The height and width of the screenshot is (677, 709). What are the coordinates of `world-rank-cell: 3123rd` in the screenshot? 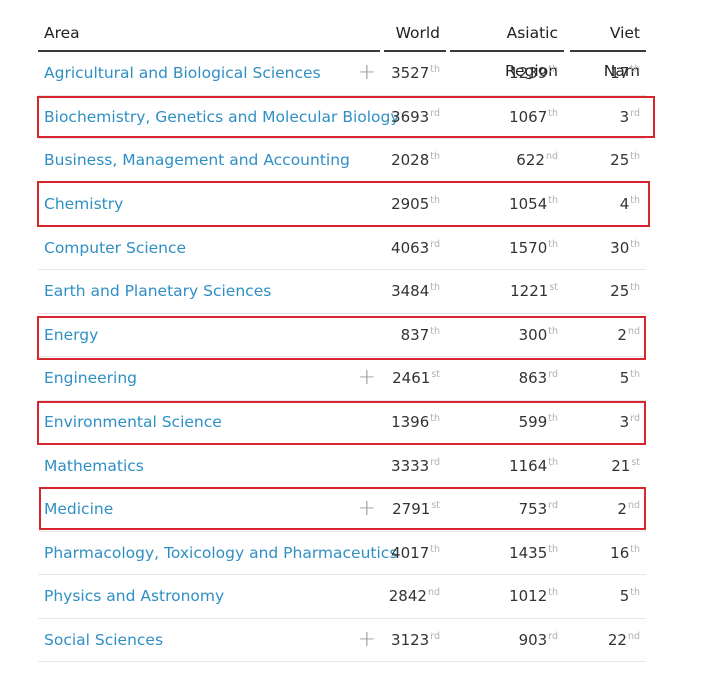 It's located at (415, 640).